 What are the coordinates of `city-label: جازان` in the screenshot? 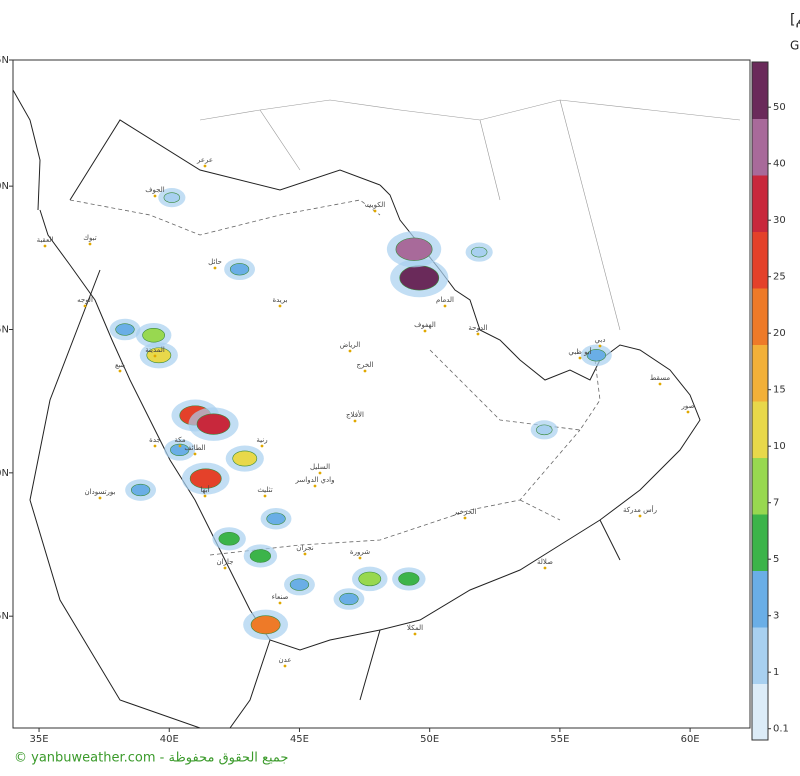 It's located at (225, 562).